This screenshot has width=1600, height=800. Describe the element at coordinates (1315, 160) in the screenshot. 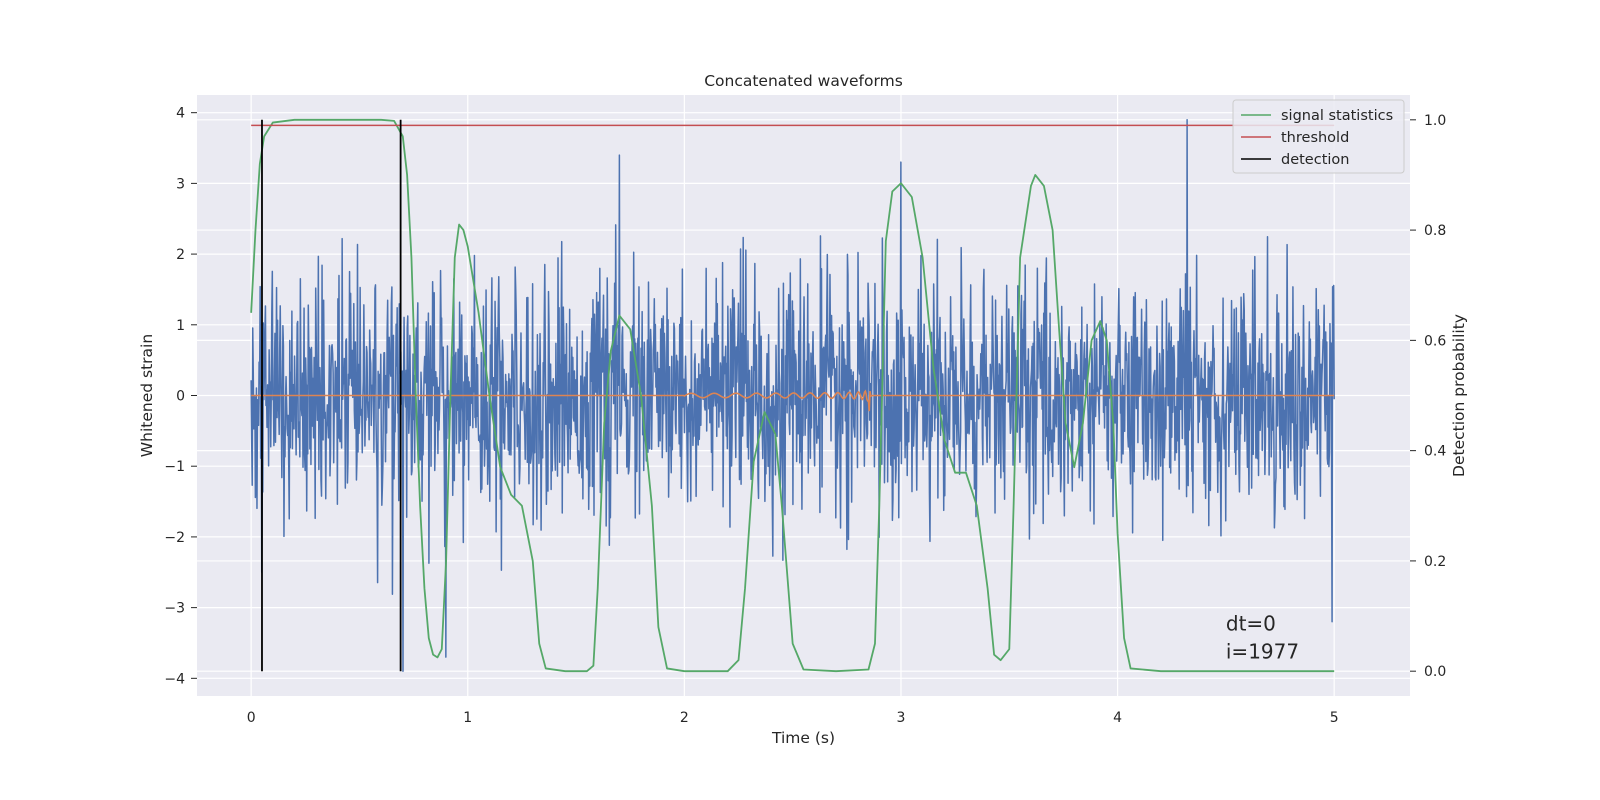

I see `legend-entry-detection: detection` at that location.